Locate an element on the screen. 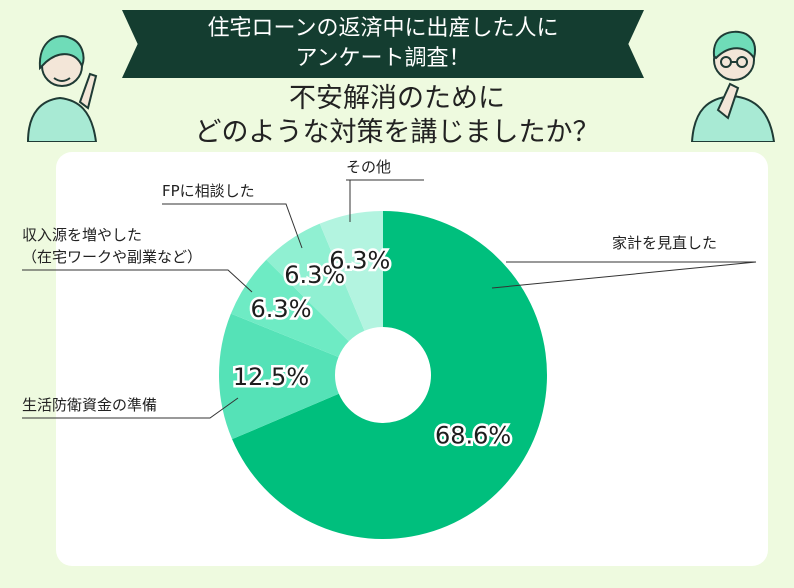 The height and width of the screenshot is (588, 794). slice-value-1: 12.5% is located at coordinates (271, 377).